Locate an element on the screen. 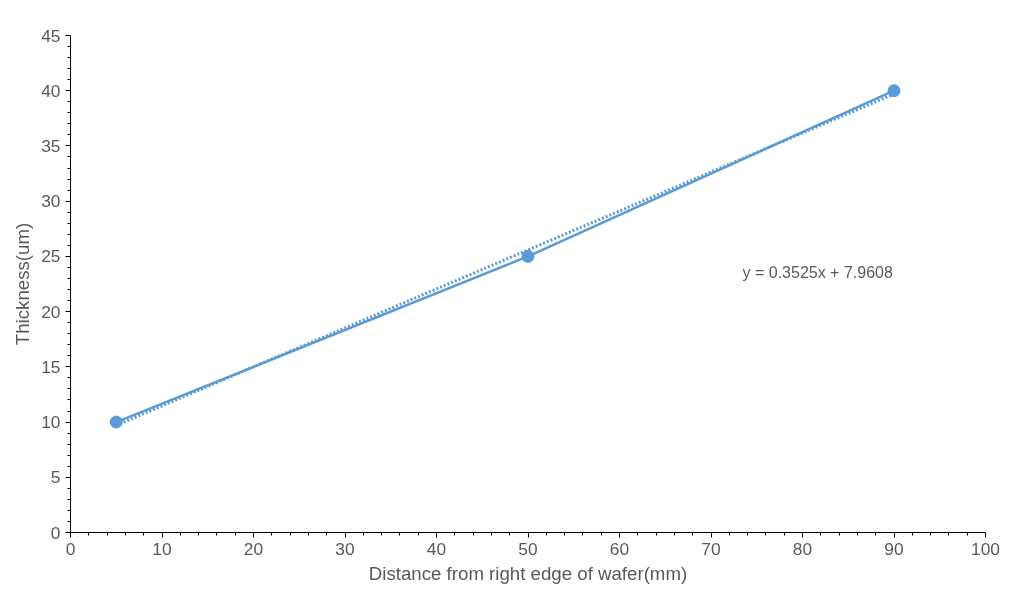 The image size is (1024, 596). y-tick-label: 45 is located at coordinates (51, 35).